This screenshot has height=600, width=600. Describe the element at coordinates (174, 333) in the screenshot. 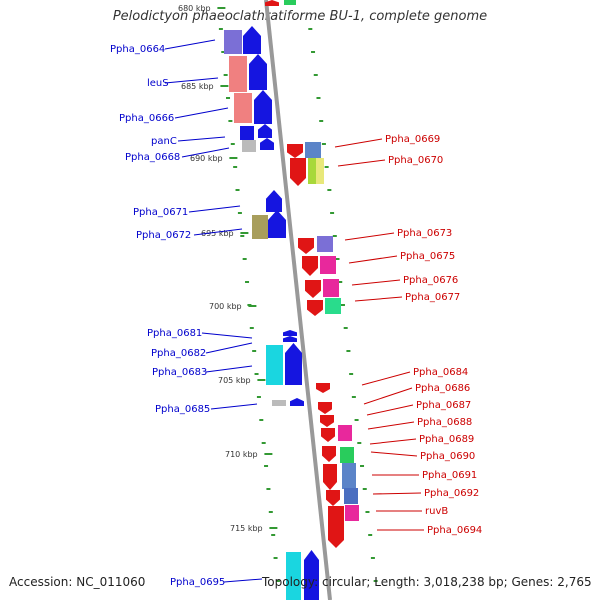

I see `gene-label-forward: Ppha_0681` at that location.